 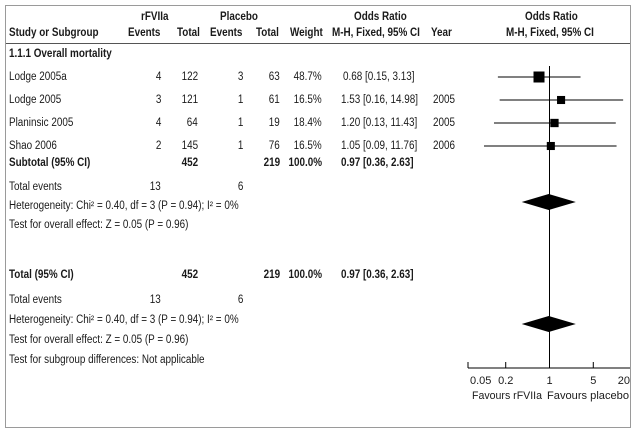 I want to click on x-tick-label: 1, so click(x=549, y=381).